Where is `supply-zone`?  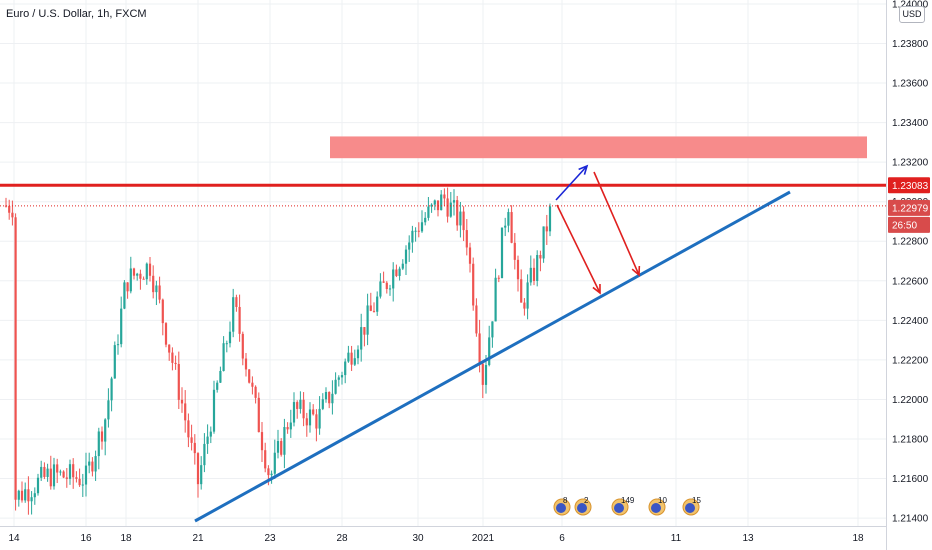
supply-zone is located at coordinates (598, 147).